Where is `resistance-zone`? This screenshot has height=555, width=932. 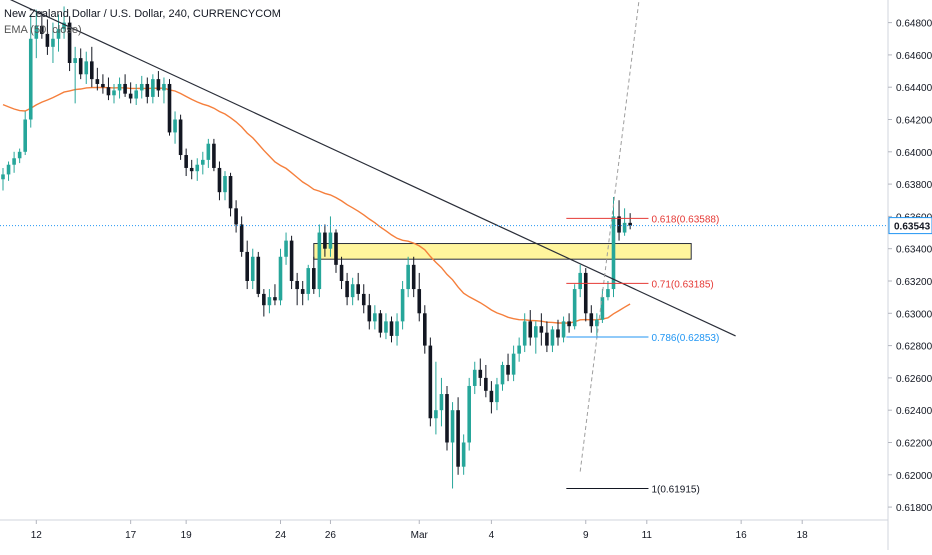
resistance-zone is located at coordinates (502, 251).